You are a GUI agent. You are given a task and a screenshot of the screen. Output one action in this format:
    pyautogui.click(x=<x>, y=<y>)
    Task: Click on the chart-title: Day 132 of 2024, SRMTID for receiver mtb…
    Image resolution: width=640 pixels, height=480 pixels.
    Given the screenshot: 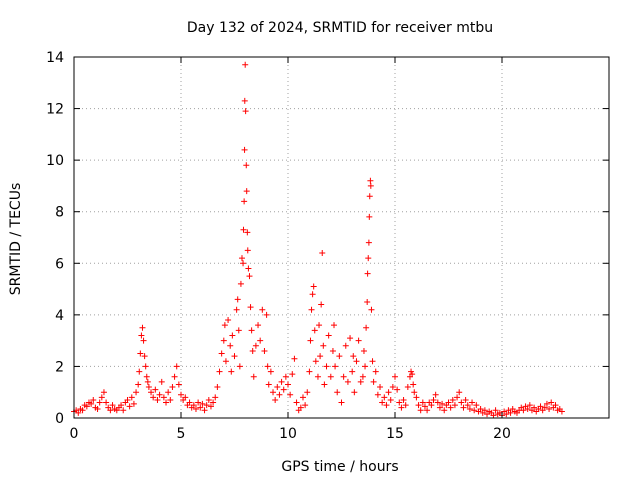 What is the action you would take?
    pyautogui.click(x=340, y=28)
    